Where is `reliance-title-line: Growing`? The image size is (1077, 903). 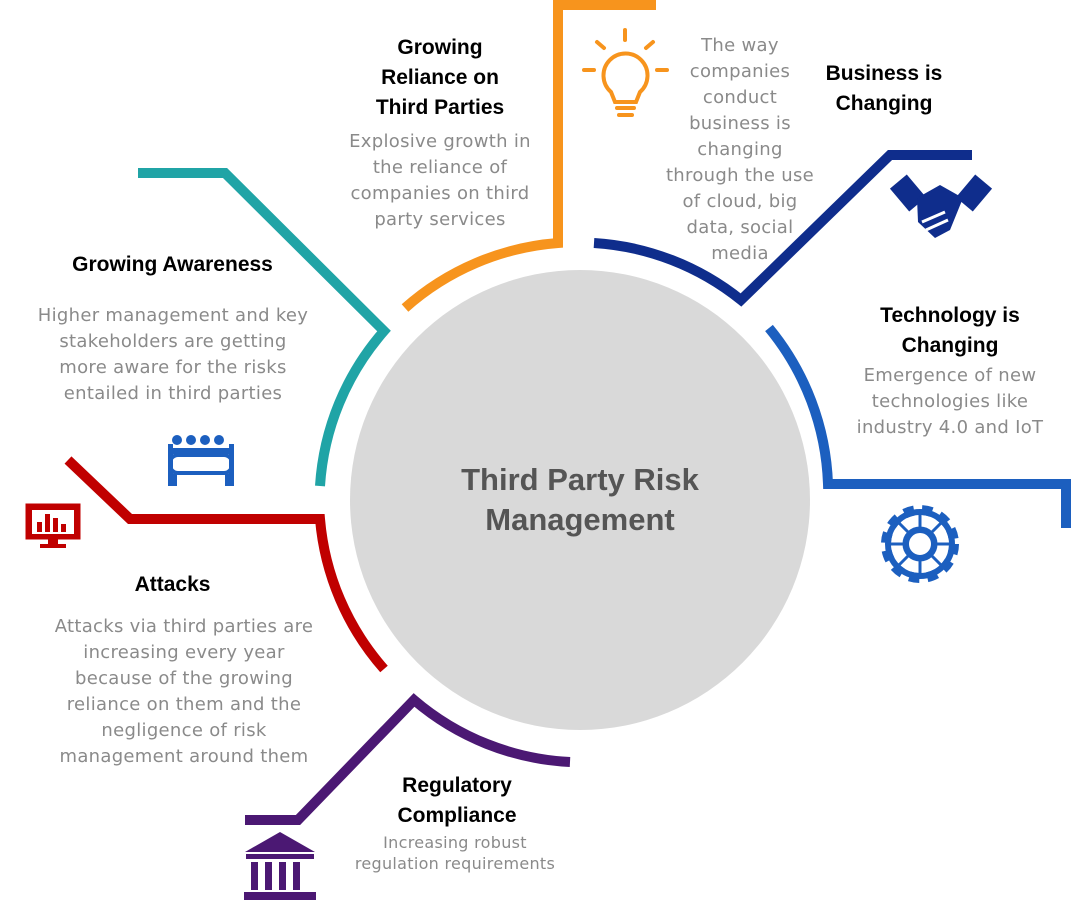
reliance-title-line: Growing is located at coordinates (440, 47).